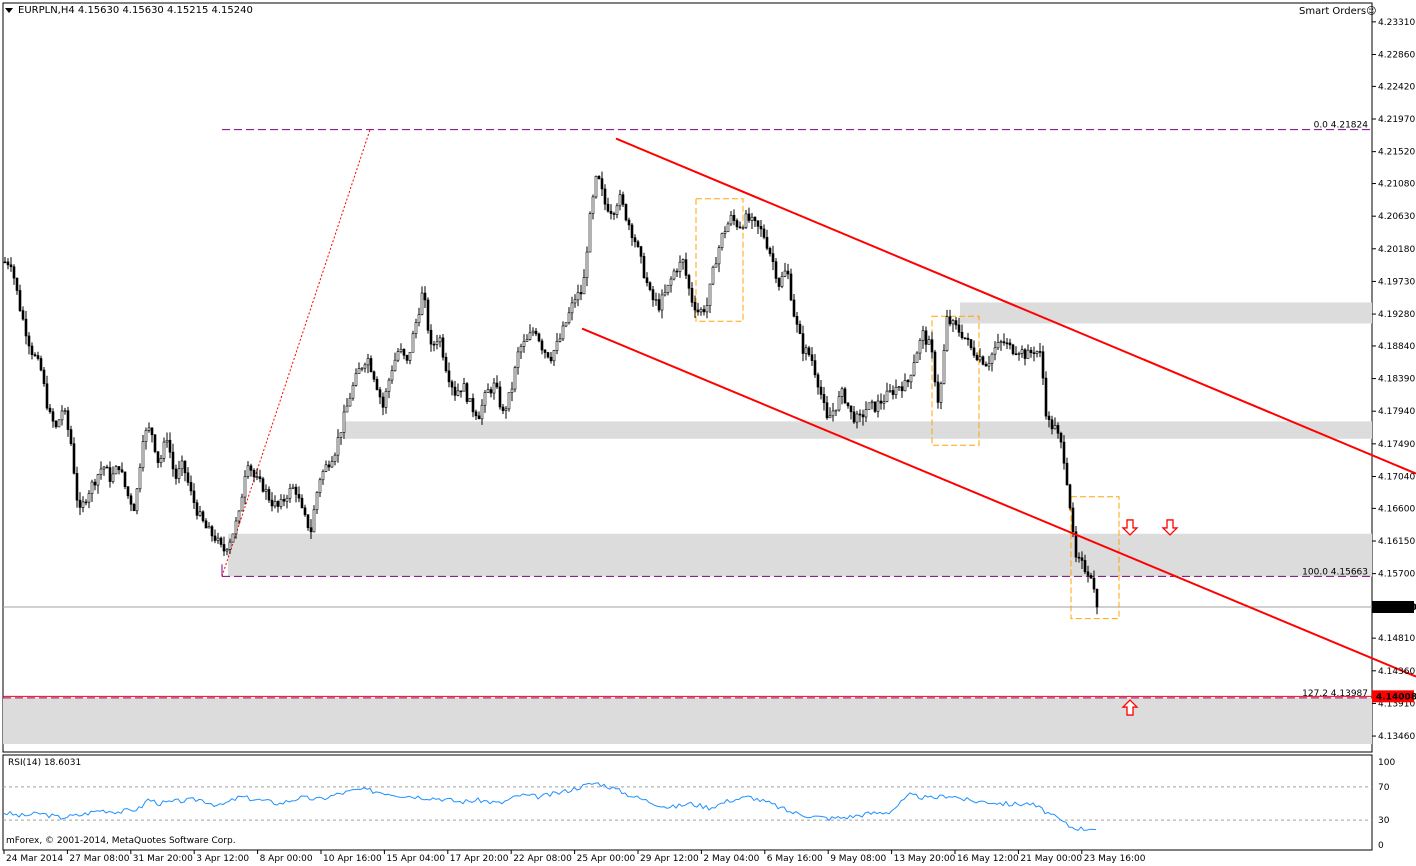 This screenshot has height=866, width=1416. What do you see at coordinates (1130, 707) in the screenshot?
I see `arrow-up-icon` at bounding box center [1130, 707].